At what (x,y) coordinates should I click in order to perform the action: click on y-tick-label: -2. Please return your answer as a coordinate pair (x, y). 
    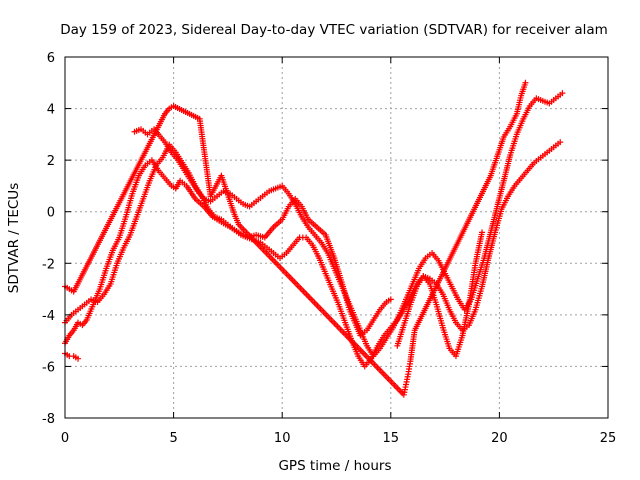
    Looking at the image, I should click on (48, 264).